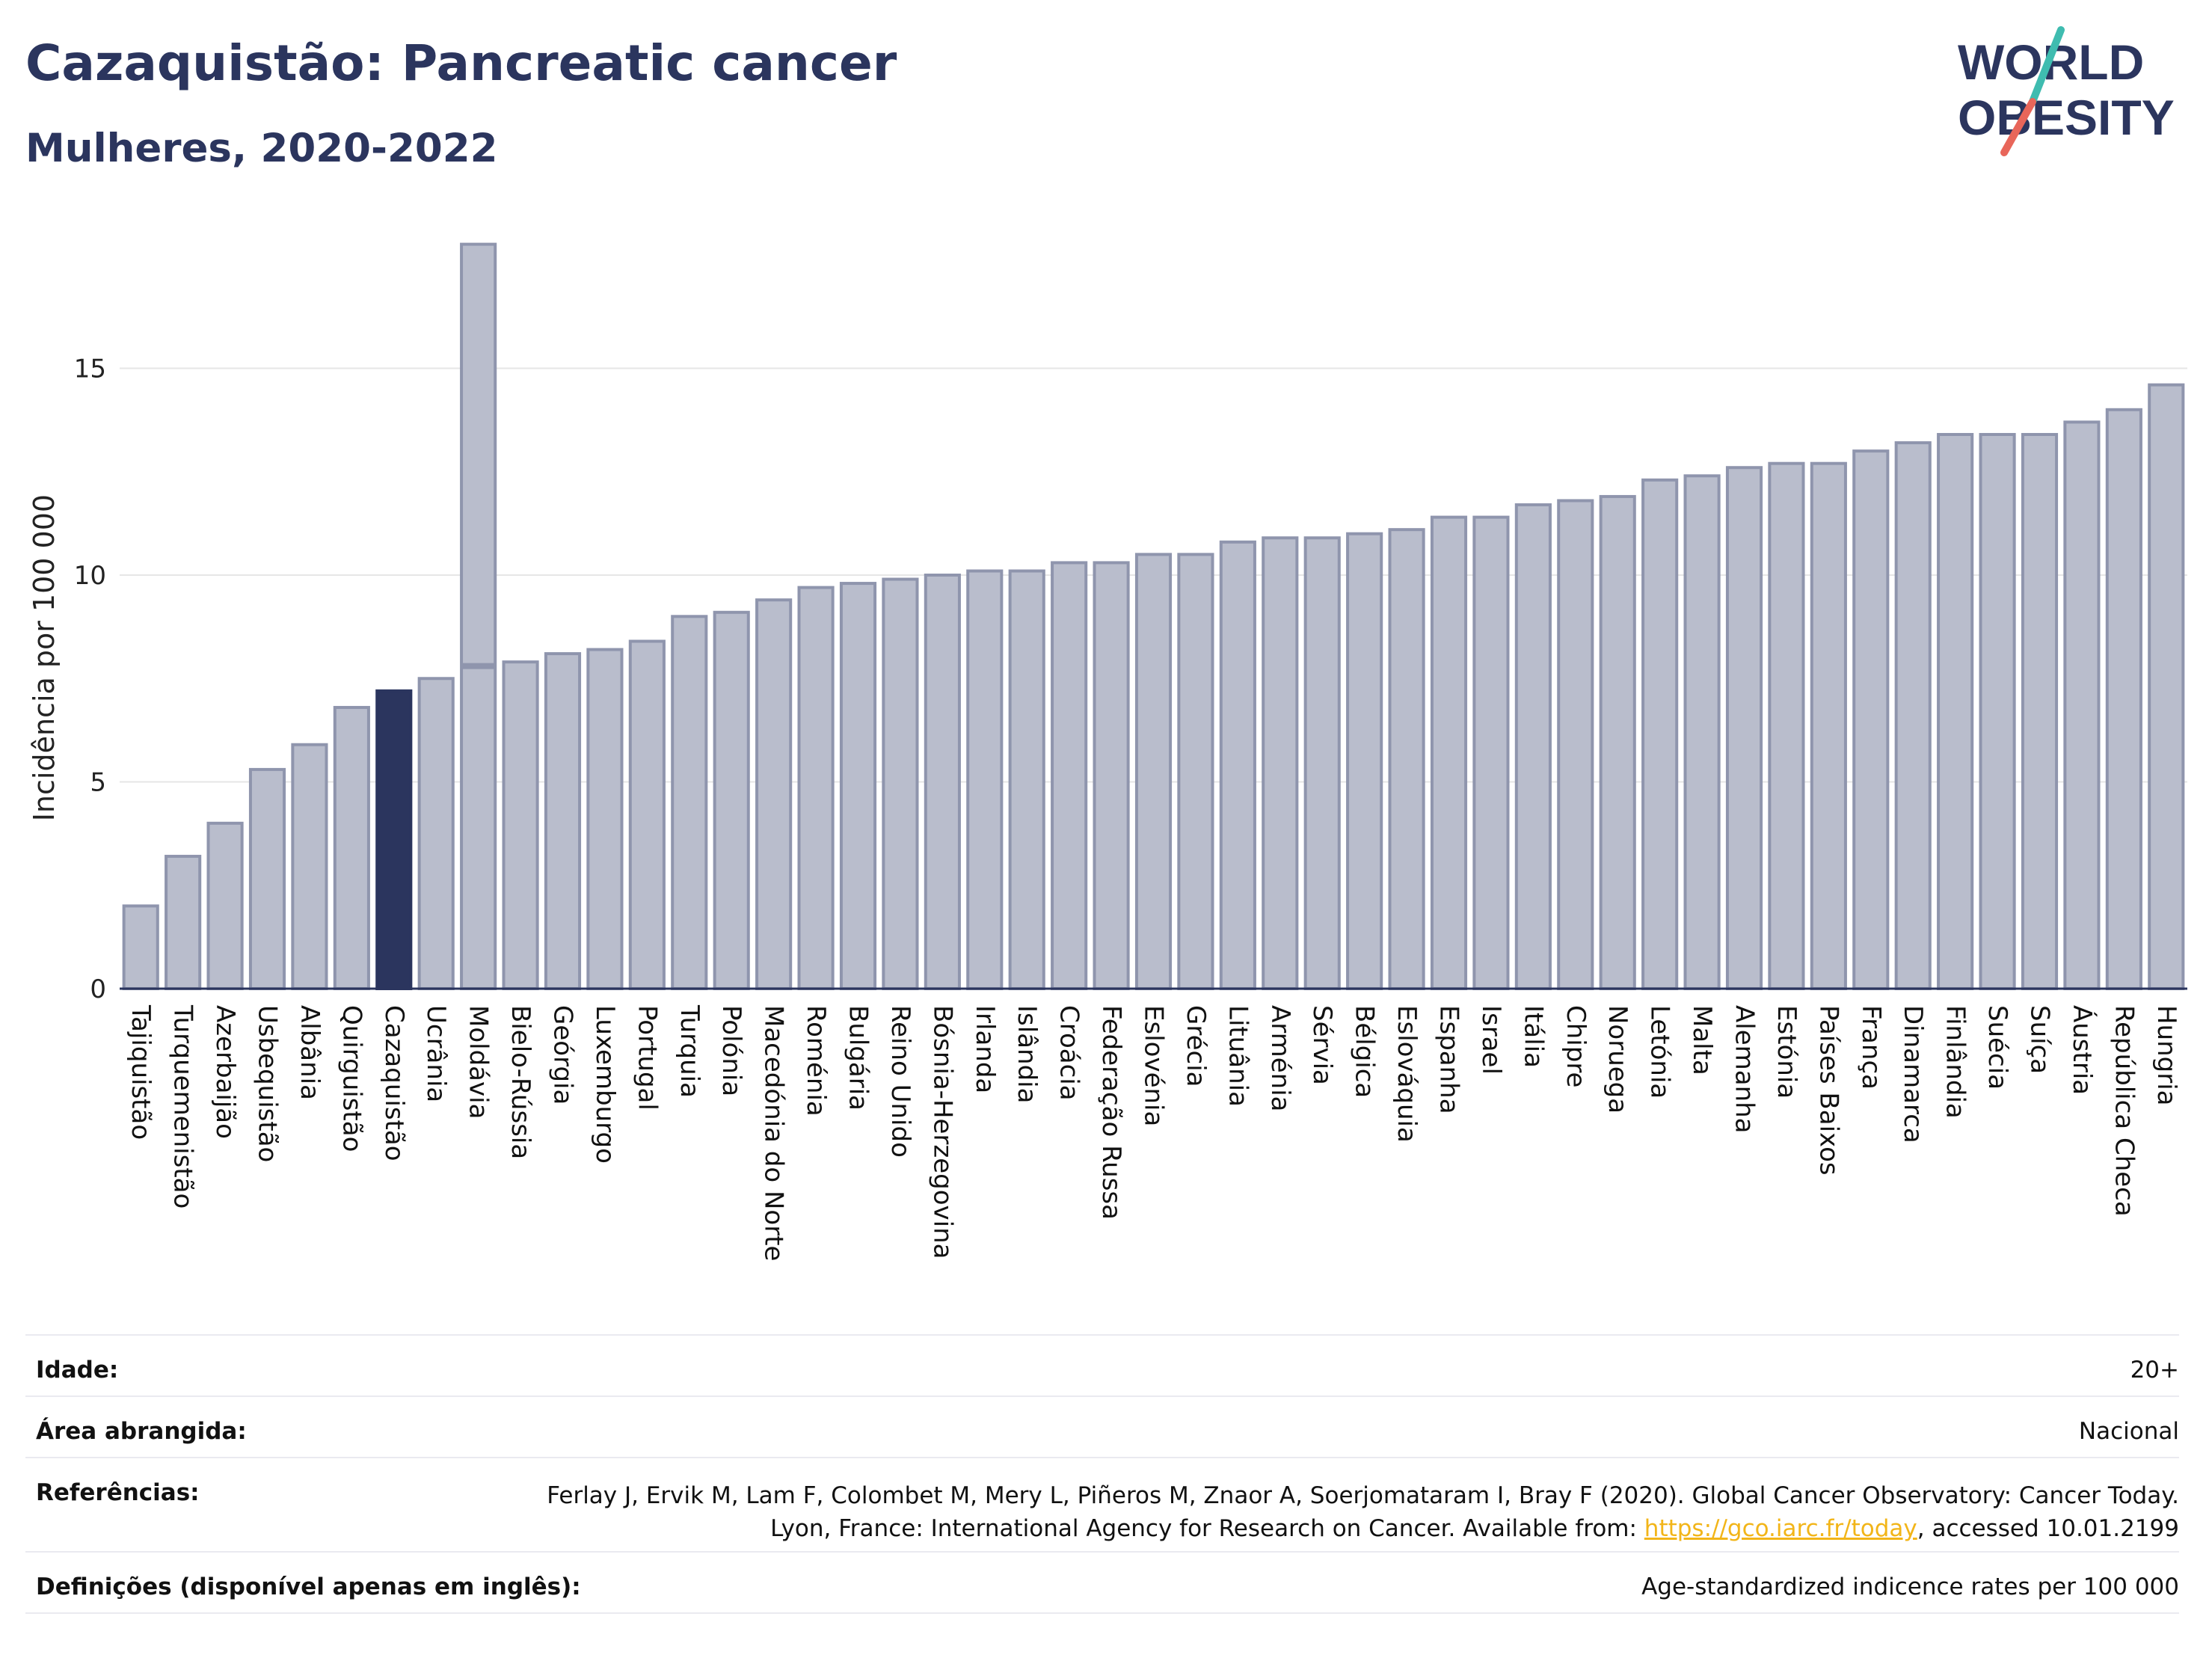 The width and height of the screenshot is (2212, 1655). What do you see at coordinates (1660, 1052) in the screenshot?
I see `x-tick-label: Letónia` at bounding box center [1660, 1052].